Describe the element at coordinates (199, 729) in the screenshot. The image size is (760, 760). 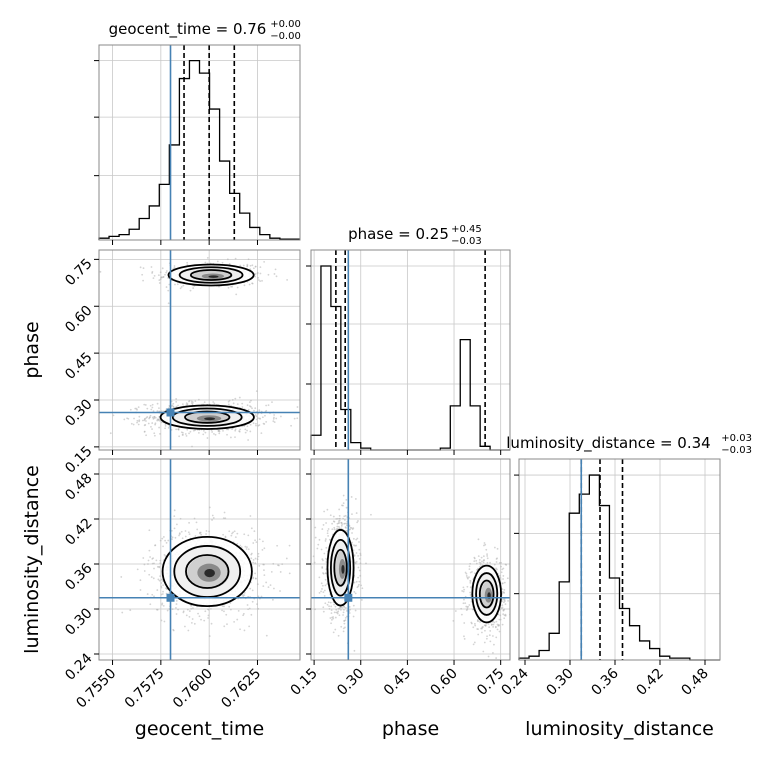
I see `x-axis-label-geocent-time: geocent_time` at that location.